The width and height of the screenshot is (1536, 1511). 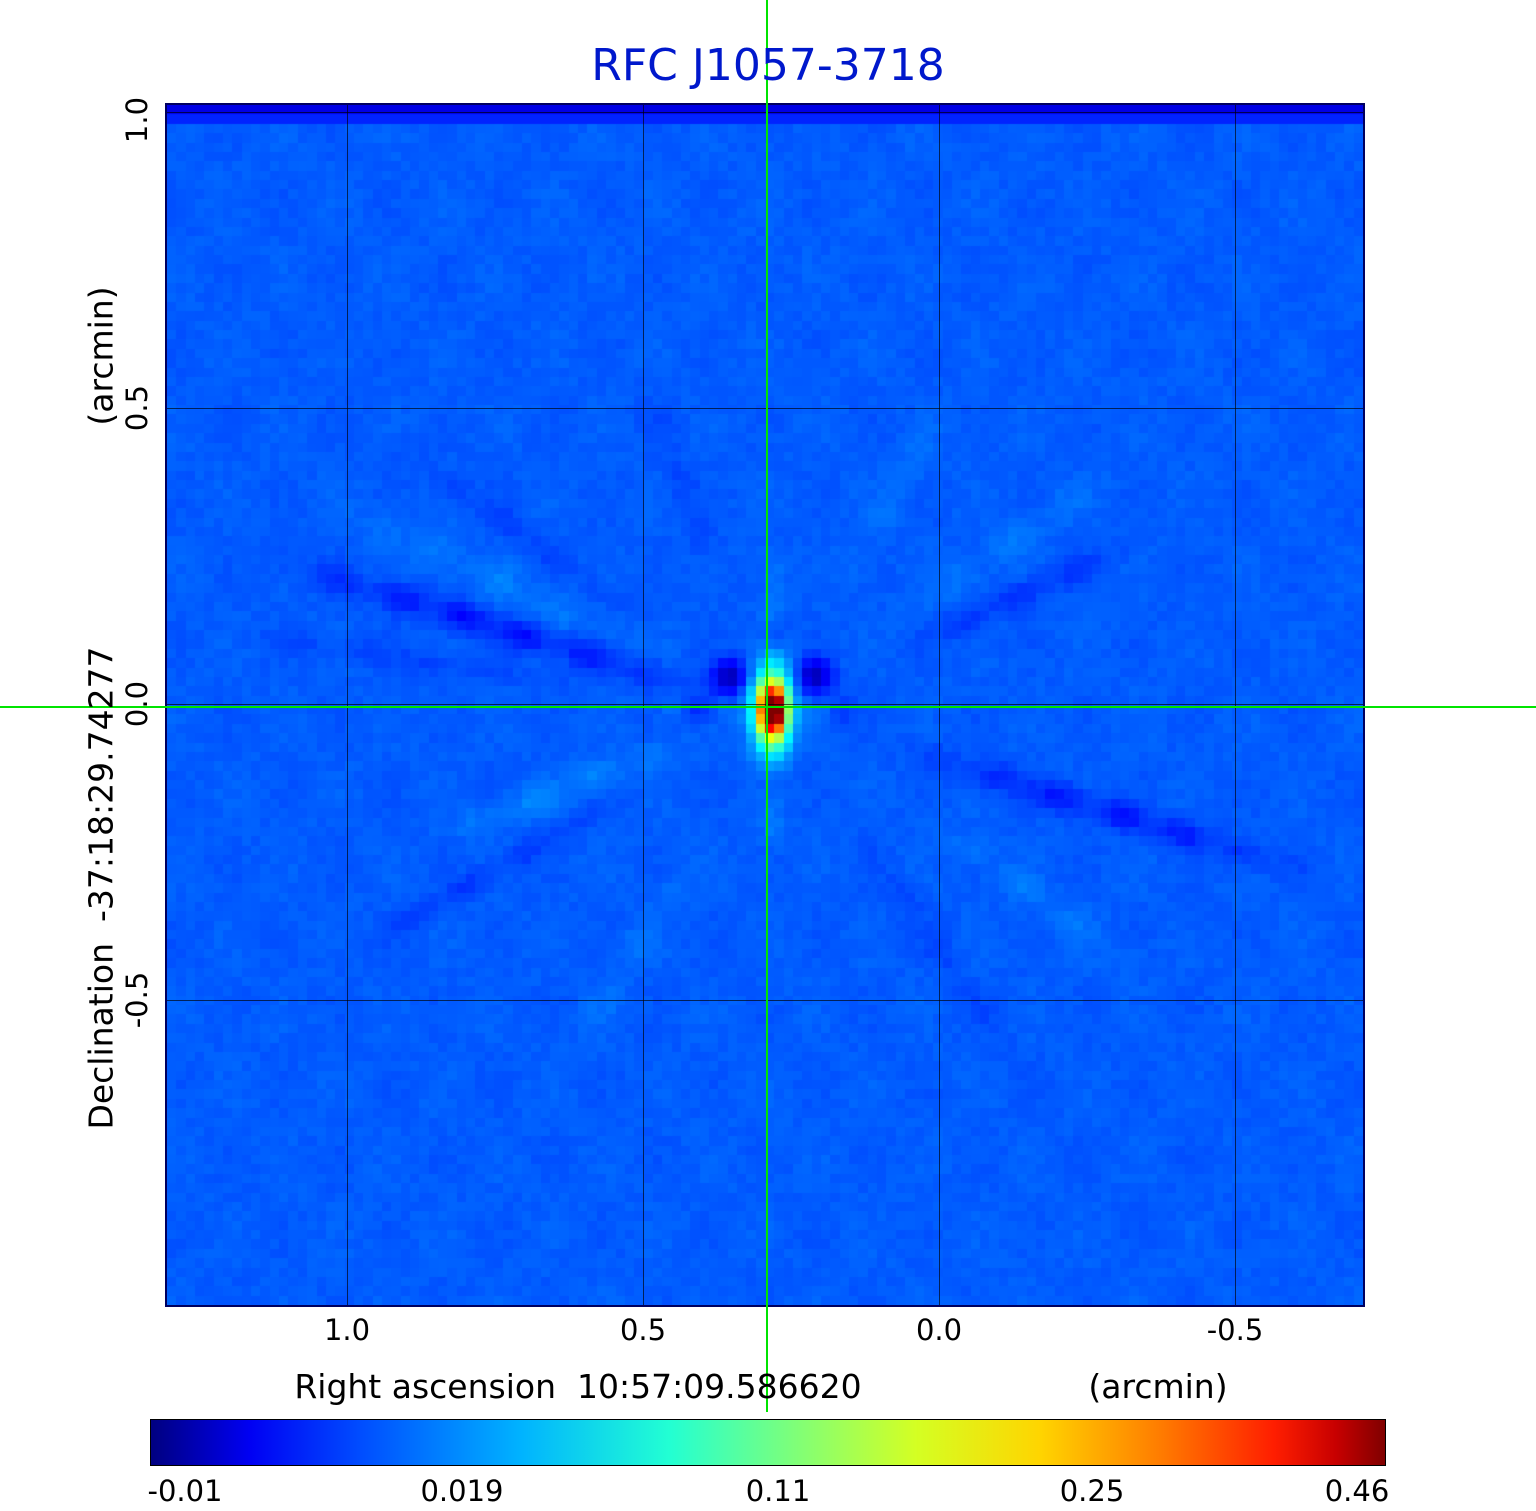 What do you see at coordinates (778, 1491) in the screenshot?
I see `colorbar-tick-2: 0.11` at bounding box center [778, 1491].